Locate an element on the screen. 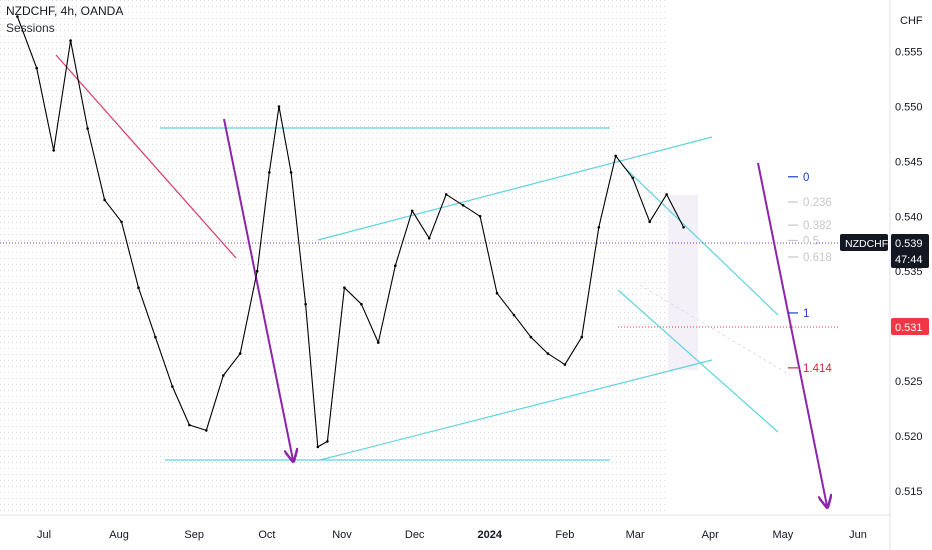 Image resolution: width=932 pixels, height=550 pixels. symbol-title: NZDCHF, 4h, OANDA is located at coordinates (65, 11).